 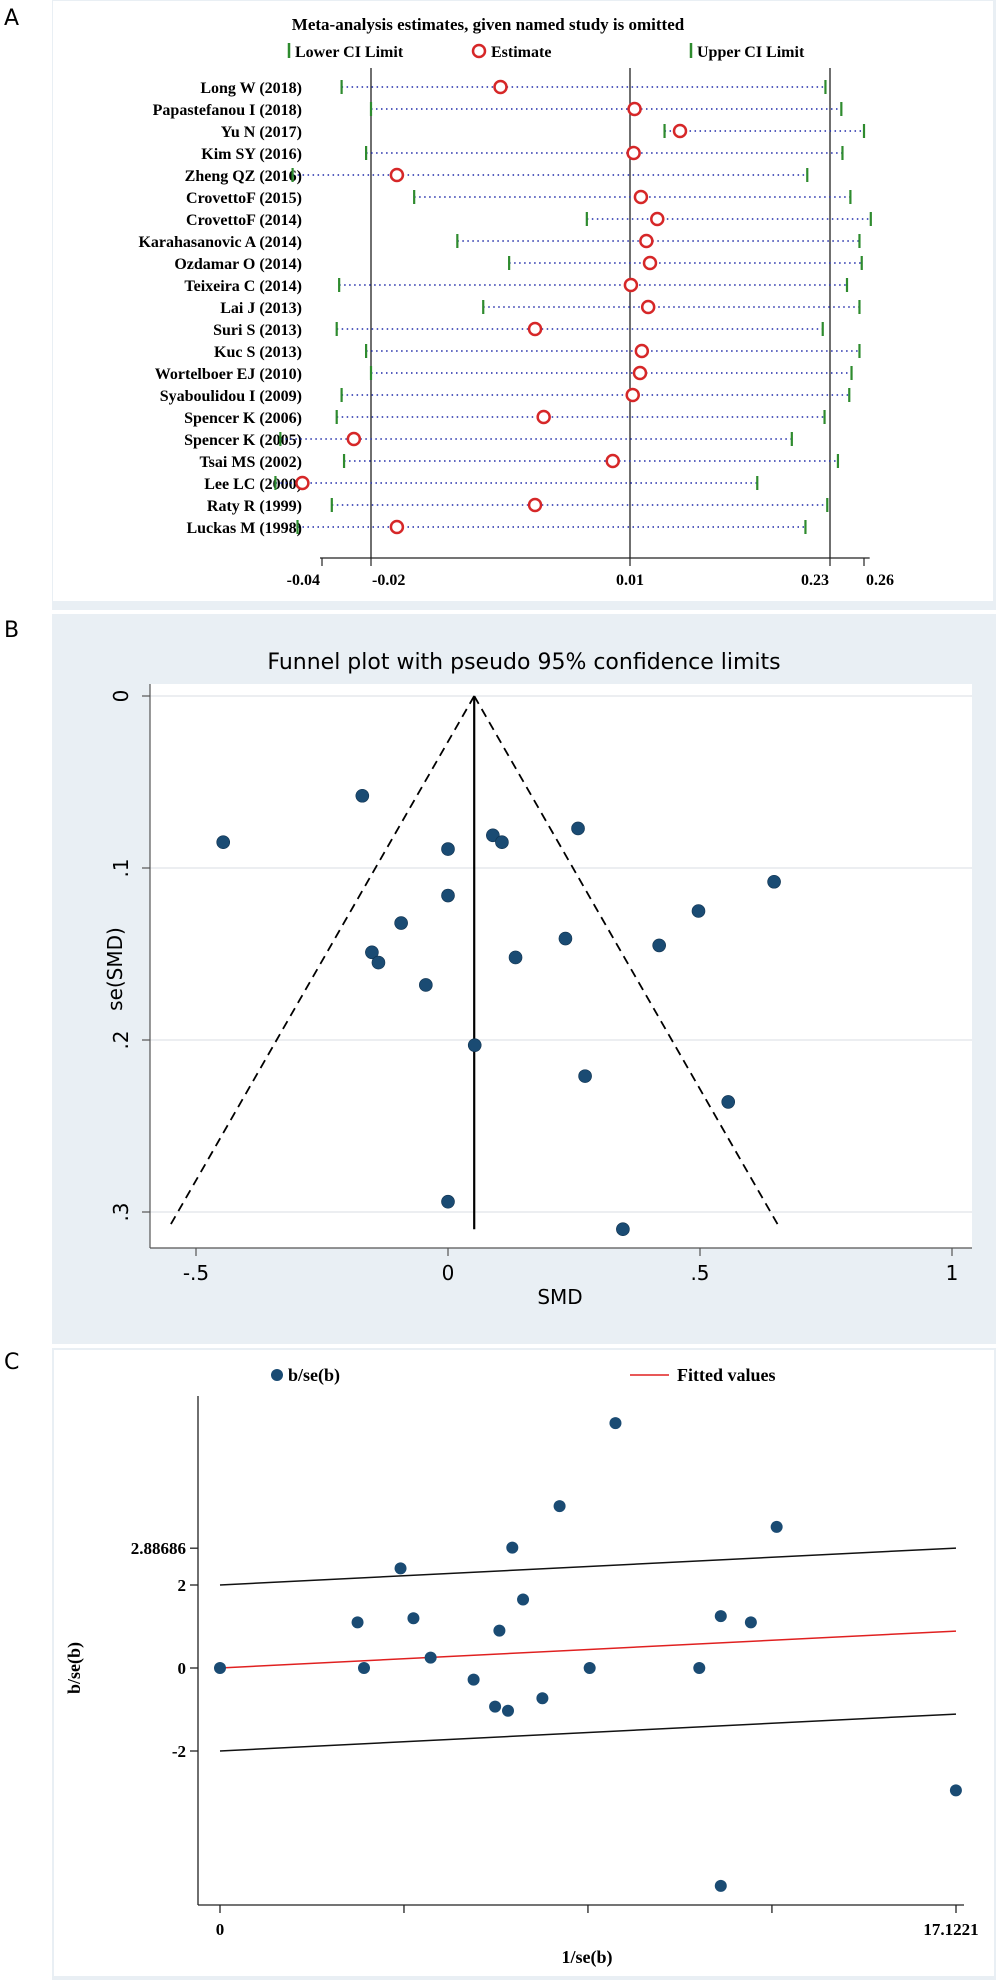 I want to click on study-row: Yu N (2017), so click(x=543, y=132).